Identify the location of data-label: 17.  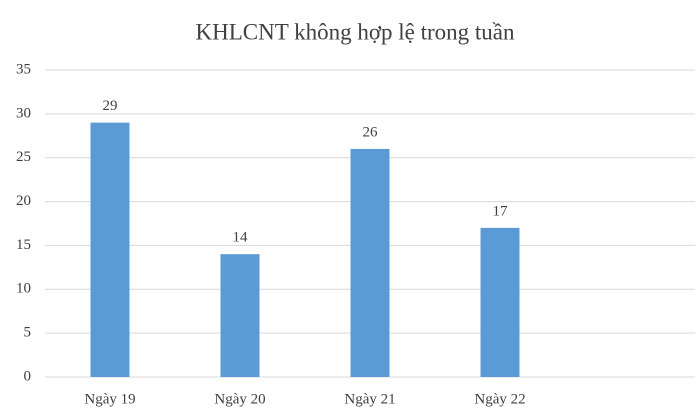
(501, 211).